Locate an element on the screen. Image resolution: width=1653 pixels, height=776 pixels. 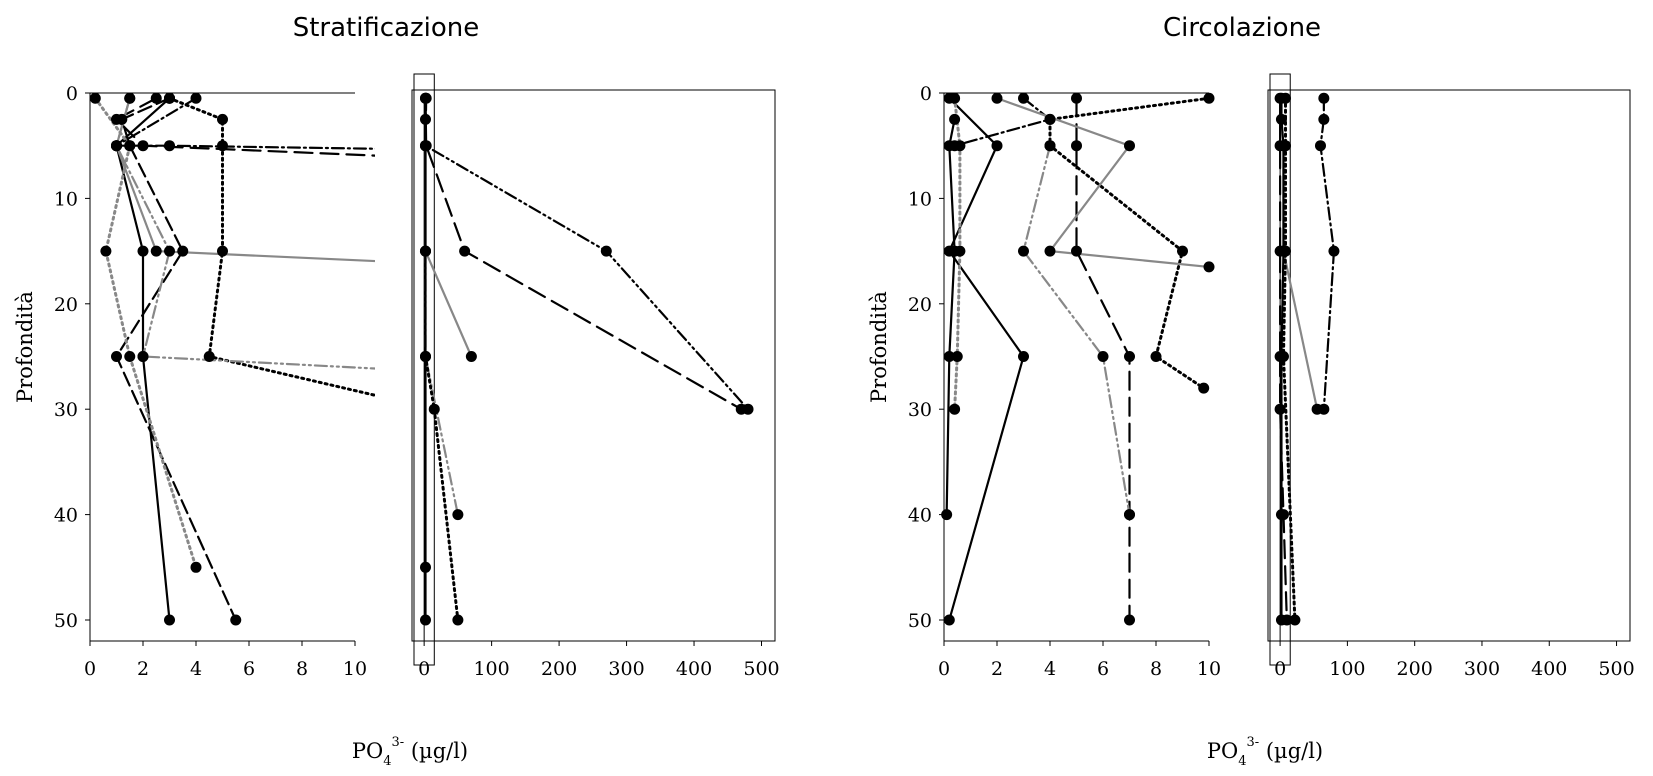
zoom-region-box is located at coordinates (424, 369).